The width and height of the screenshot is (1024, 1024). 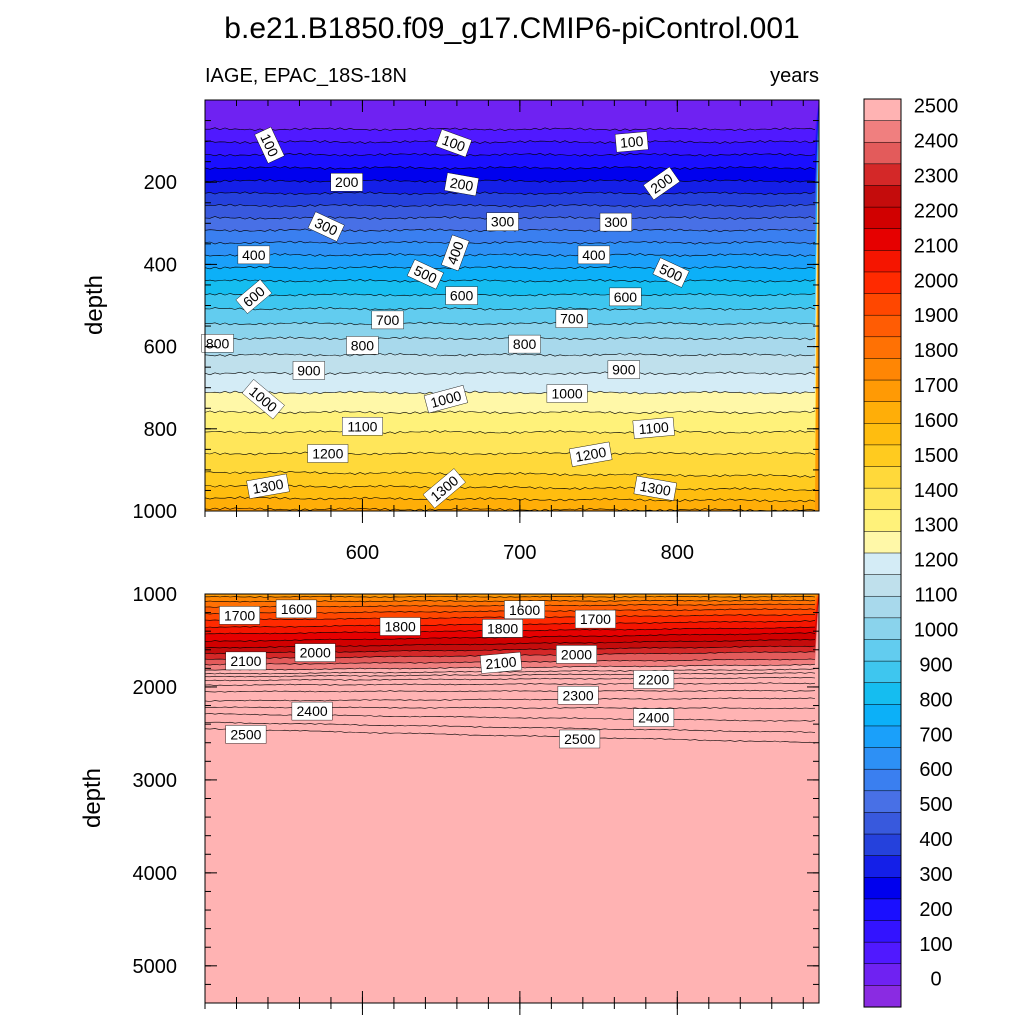 I want to click on contour-label: 2000, so click(x=576, y=654).